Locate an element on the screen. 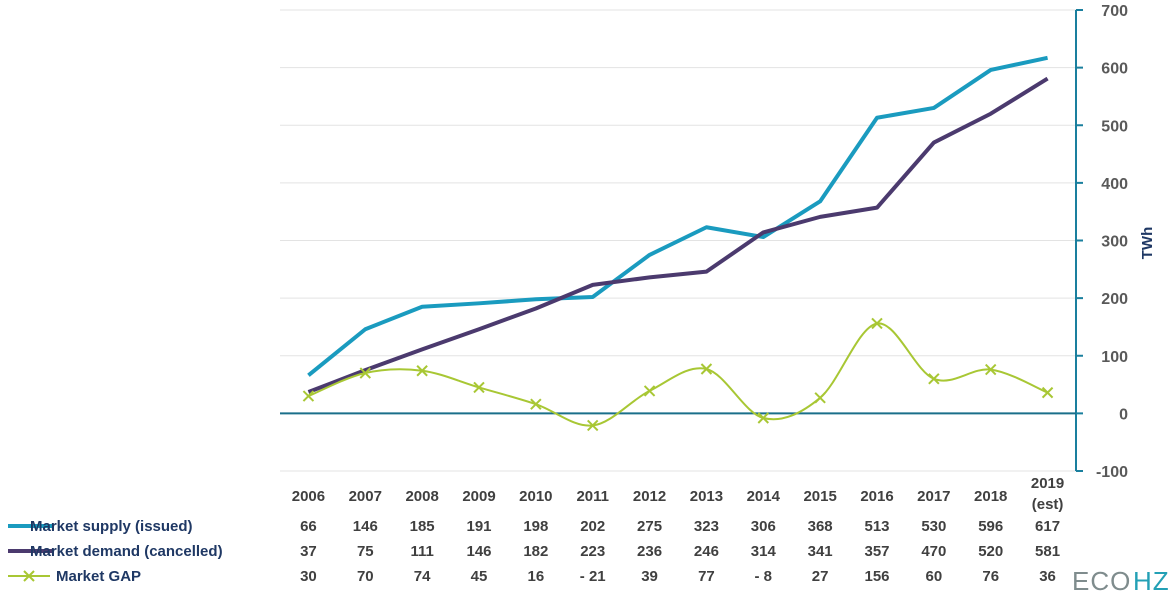 Image resolution: width=1172 pixels, height=596 pixels. x-category-label: 2008 is located at coordinates (421, 496).